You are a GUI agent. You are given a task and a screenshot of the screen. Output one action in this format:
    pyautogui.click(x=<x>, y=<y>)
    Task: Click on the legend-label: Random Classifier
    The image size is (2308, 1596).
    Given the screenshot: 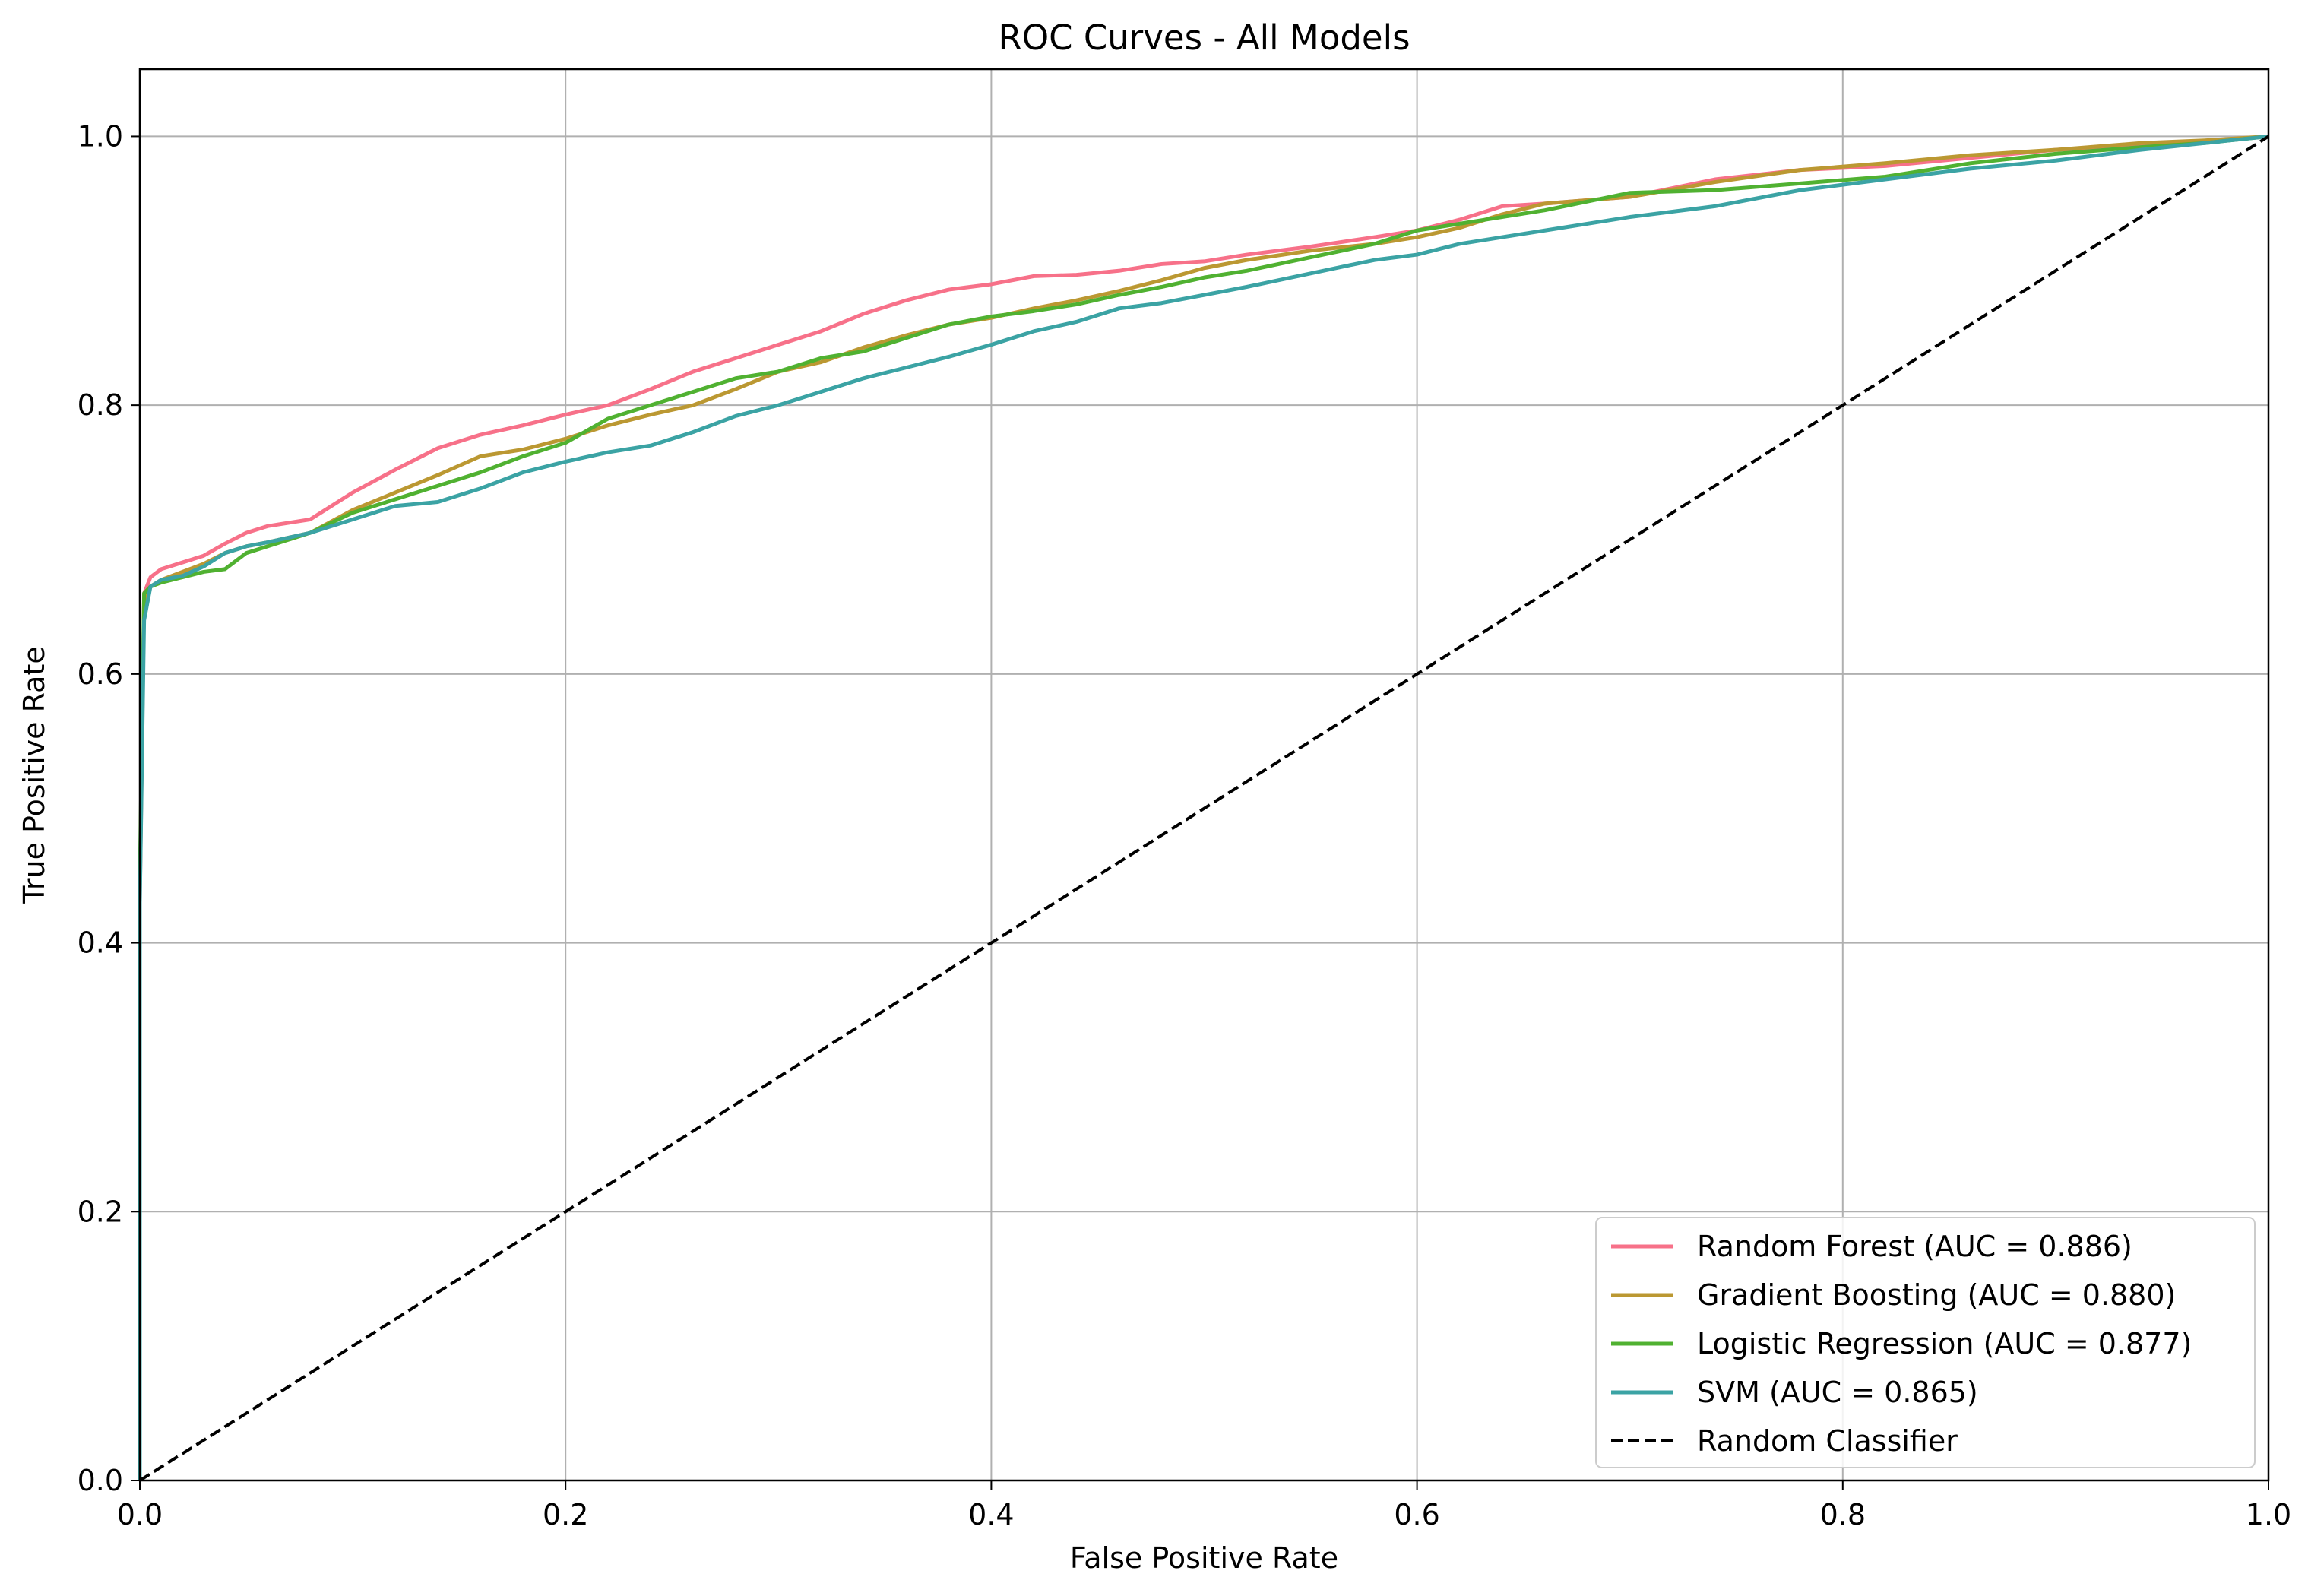 What is the action you would take?
    pyautogui.click(x=1828, y=1441)
    